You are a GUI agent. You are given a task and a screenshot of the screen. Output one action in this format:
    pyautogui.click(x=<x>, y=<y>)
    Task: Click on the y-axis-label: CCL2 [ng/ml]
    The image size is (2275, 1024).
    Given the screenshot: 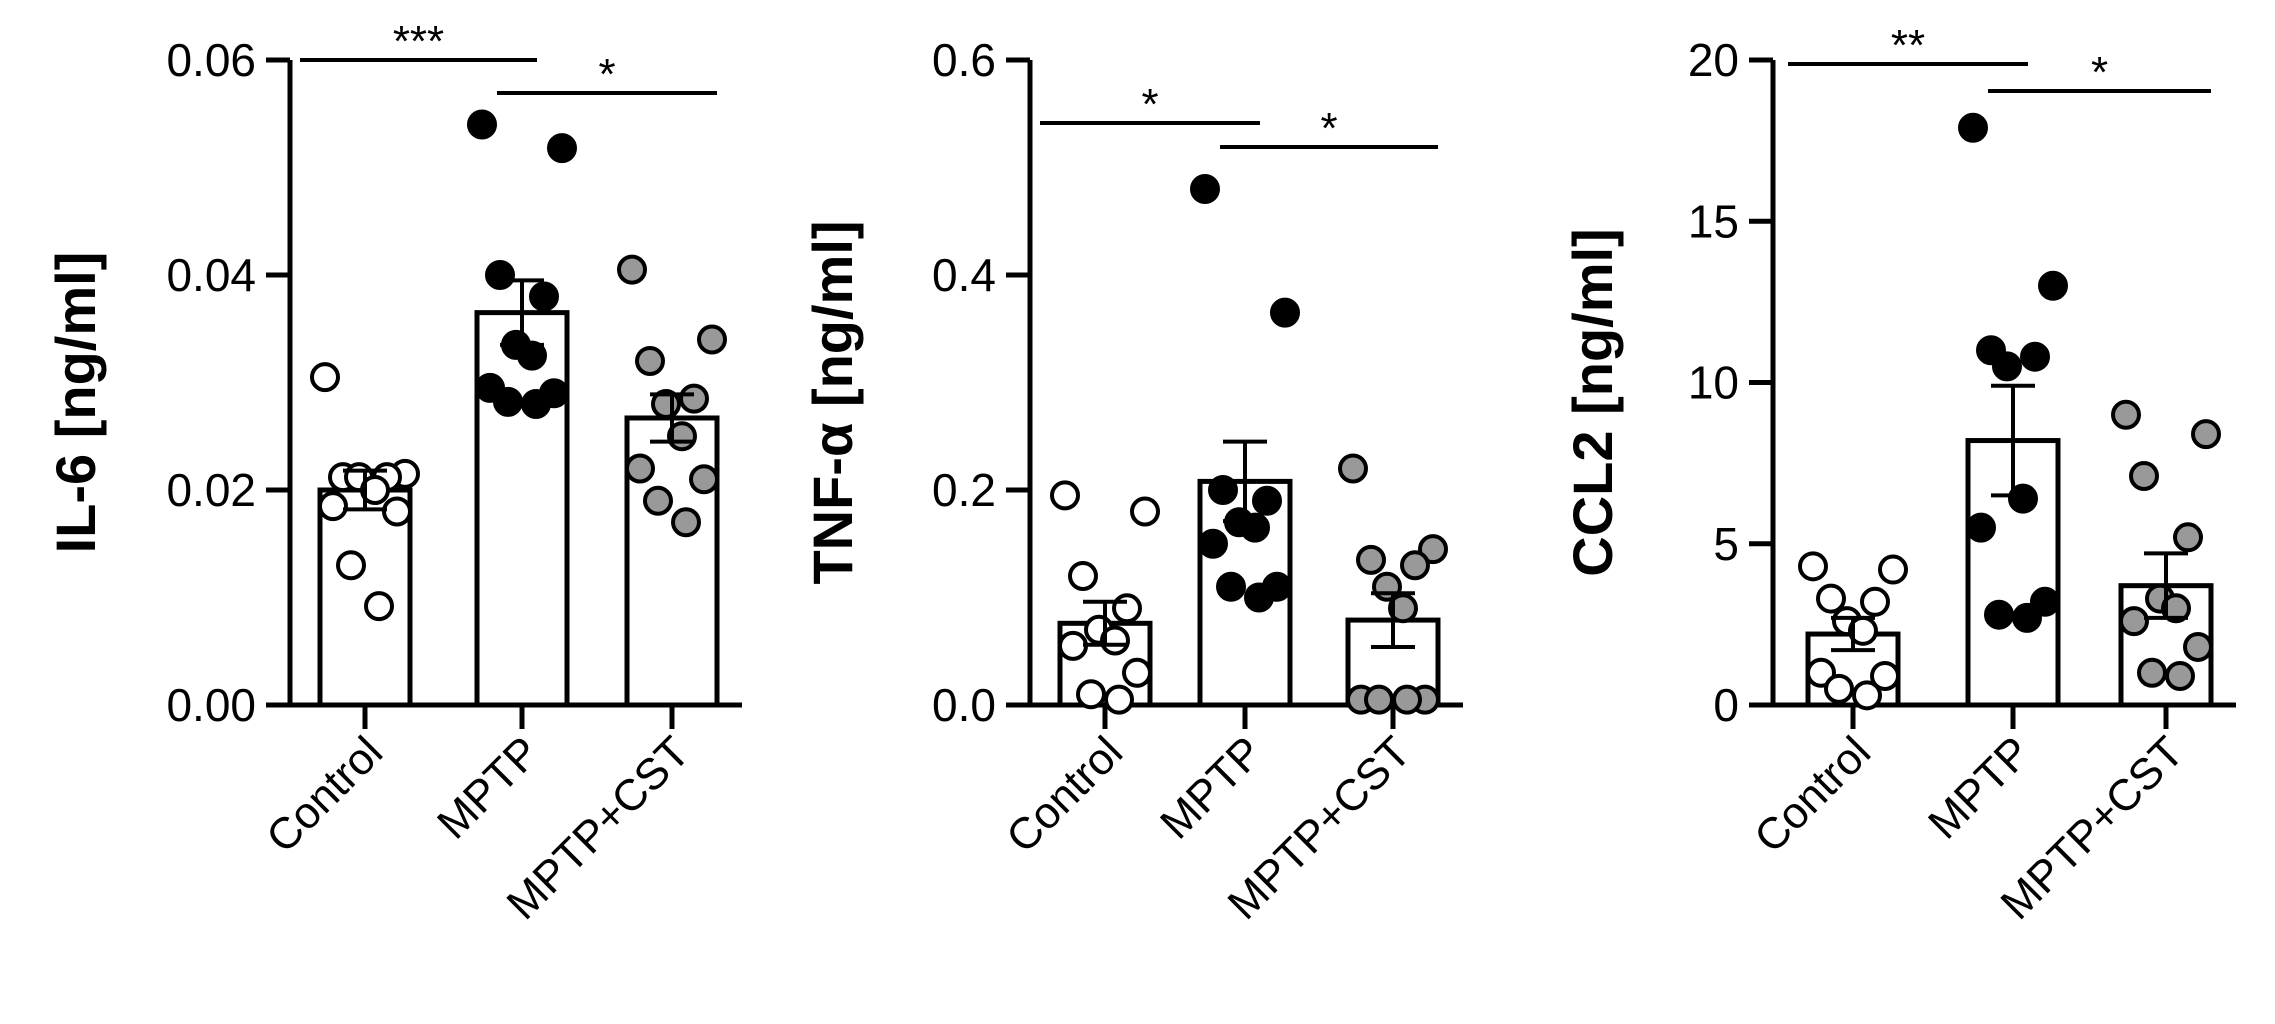 What is the action you would take?
    pyautogui.click(x=1592, y=402)
    